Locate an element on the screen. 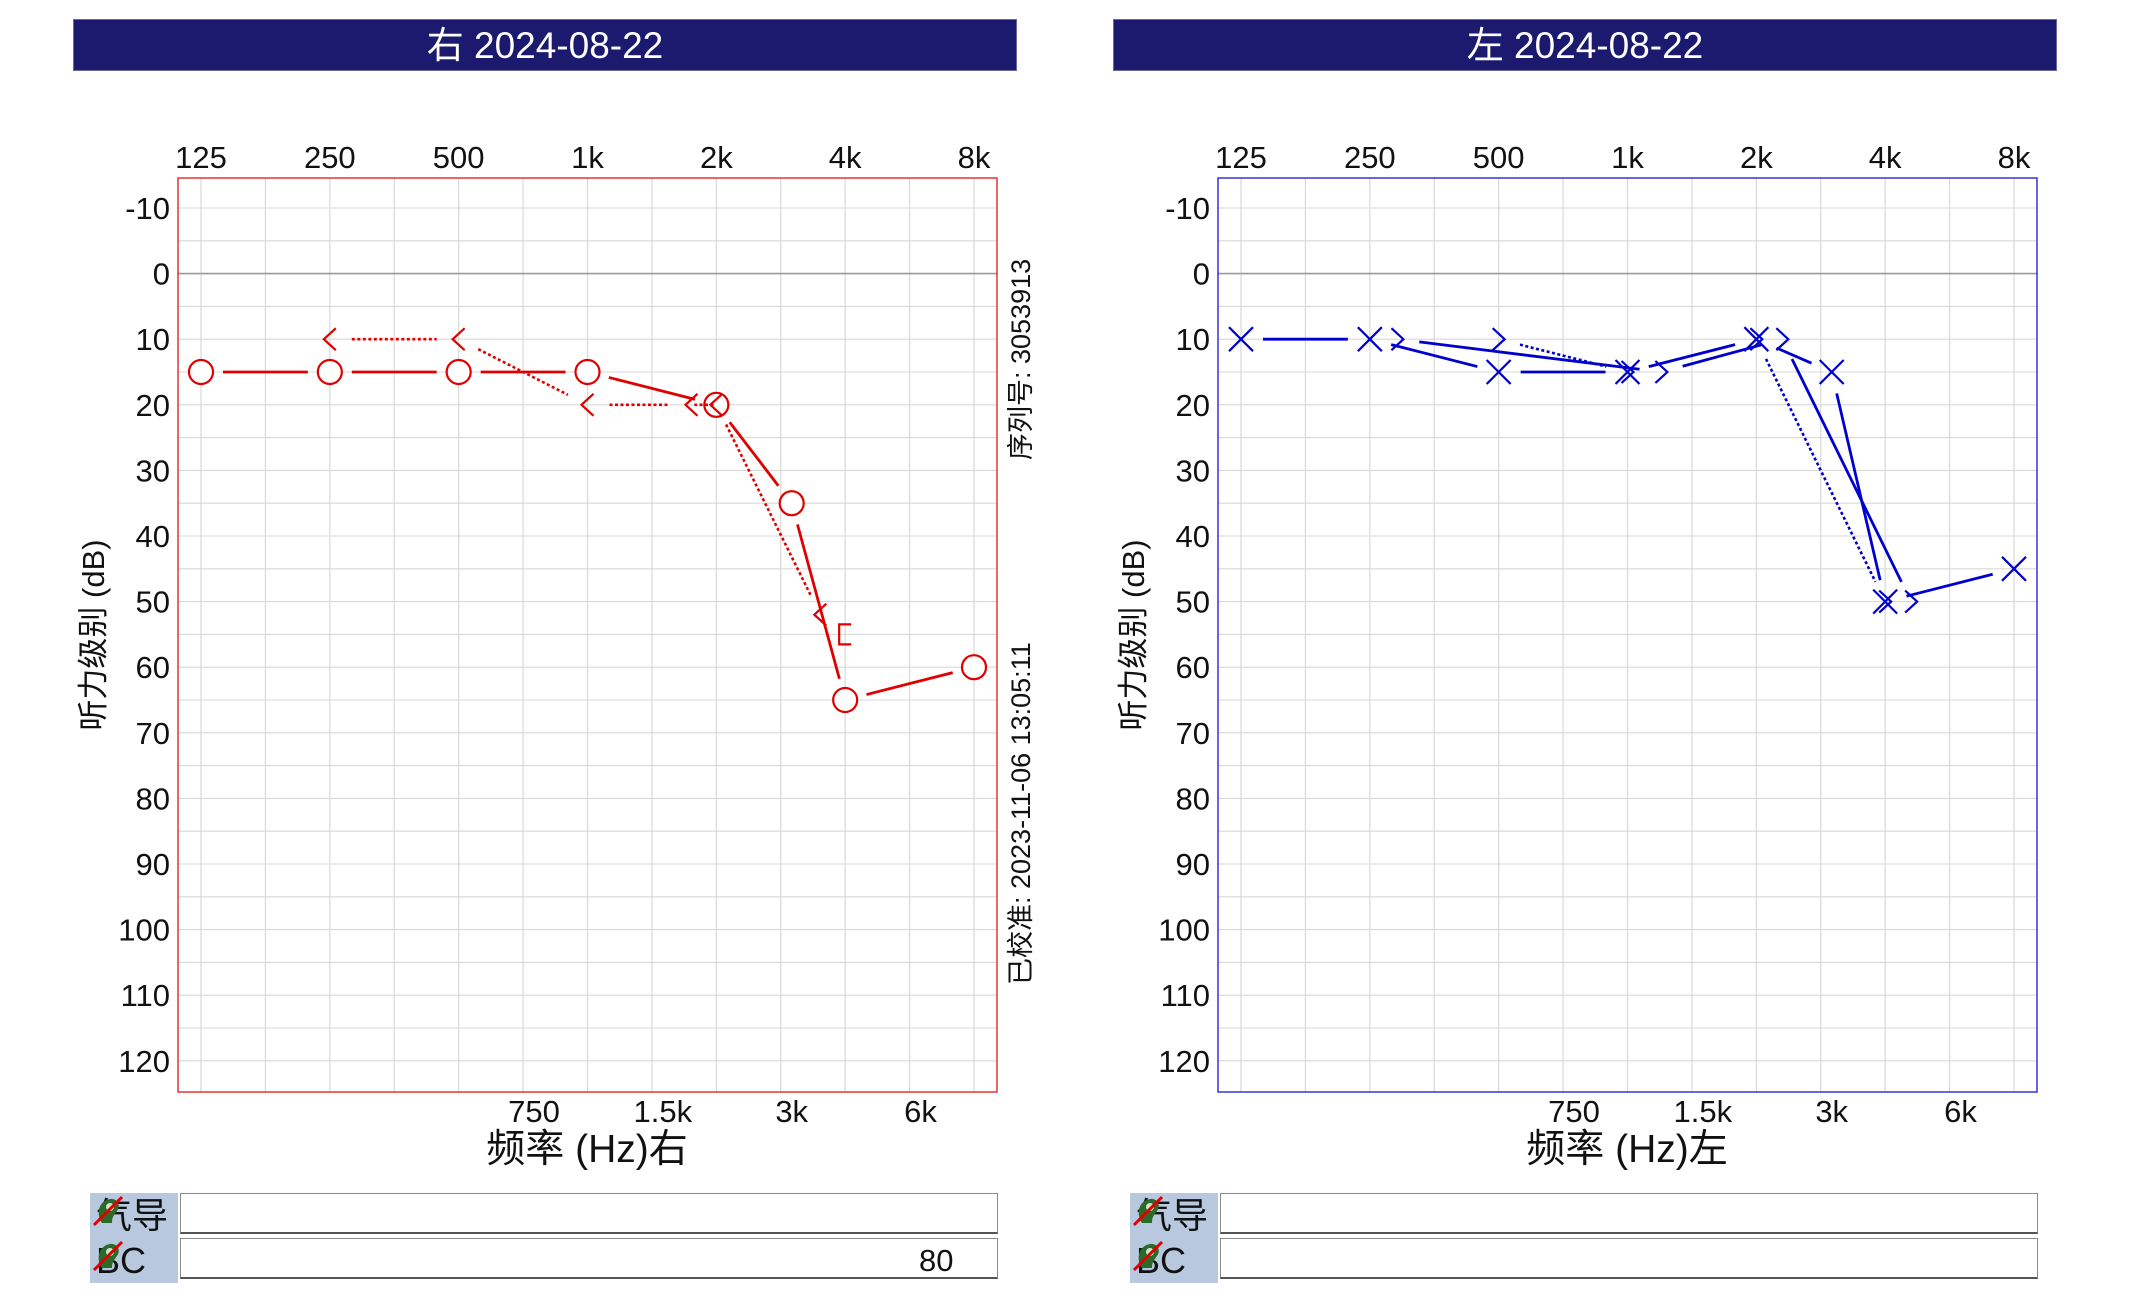 Image resolution: width=2136 pixels, height=1308 pixels. freq-mid-tick-label: 6k is located at coordinates (920, 1111).